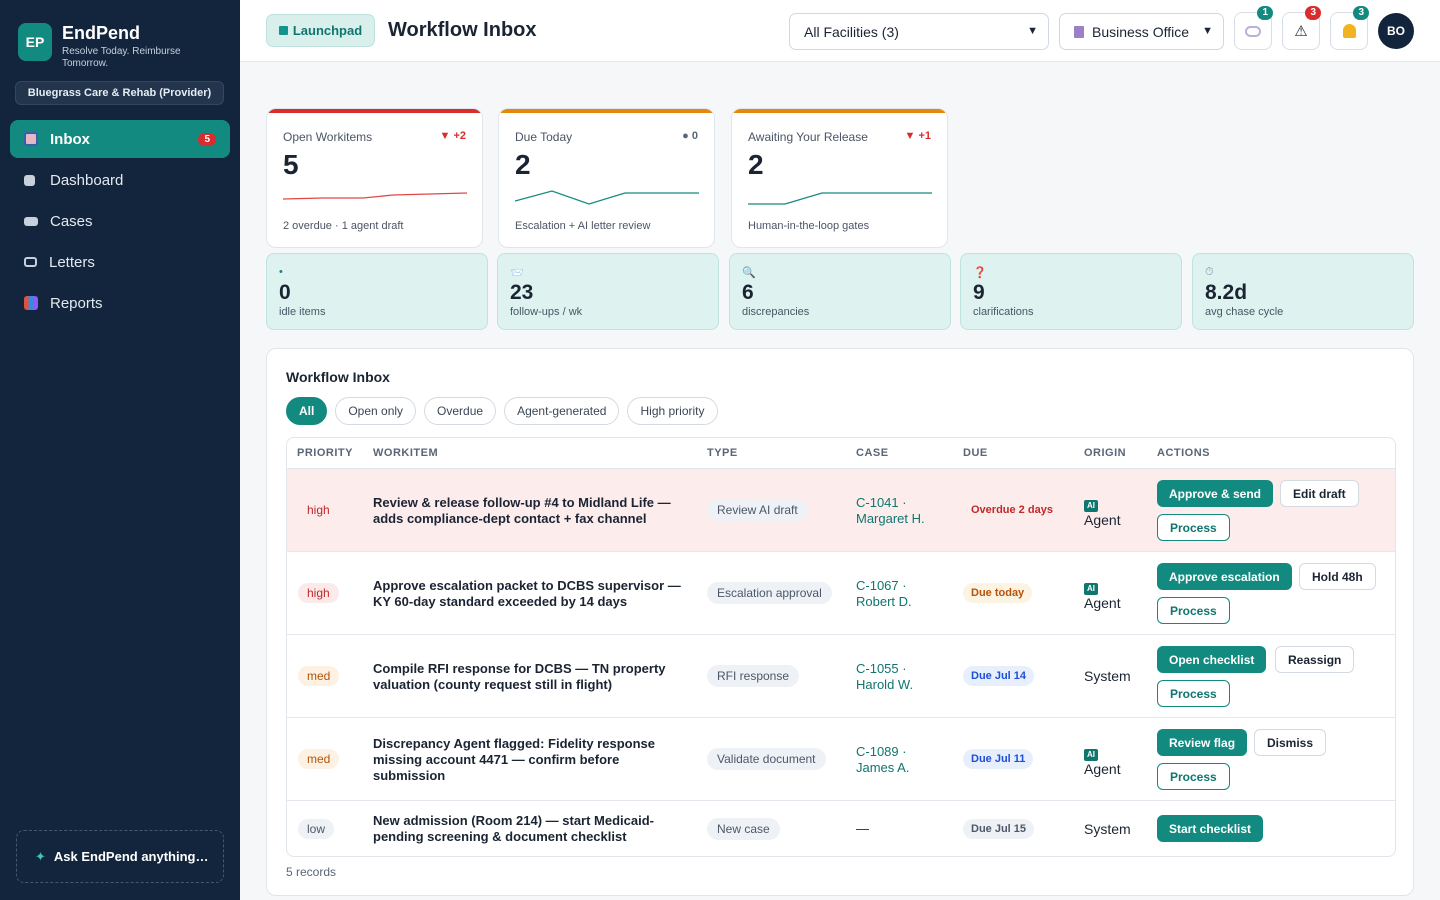  I want to click on stat-follow-ups: 📨 23 follow-ups / wk, so click(608, 291).